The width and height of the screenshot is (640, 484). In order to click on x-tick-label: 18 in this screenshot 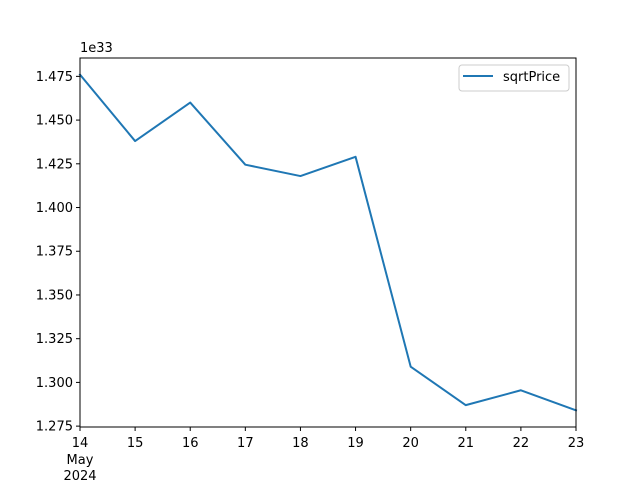, I will do `click(300, 443)`.